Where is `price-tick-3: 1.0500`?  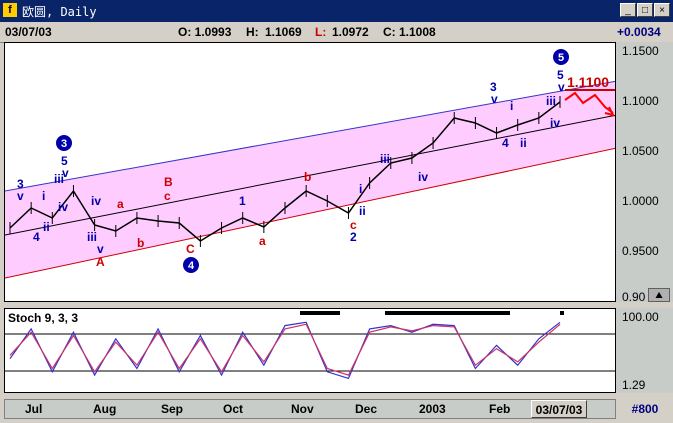 price-tick-3: 1.0500 is located at coordinates (640, 151).